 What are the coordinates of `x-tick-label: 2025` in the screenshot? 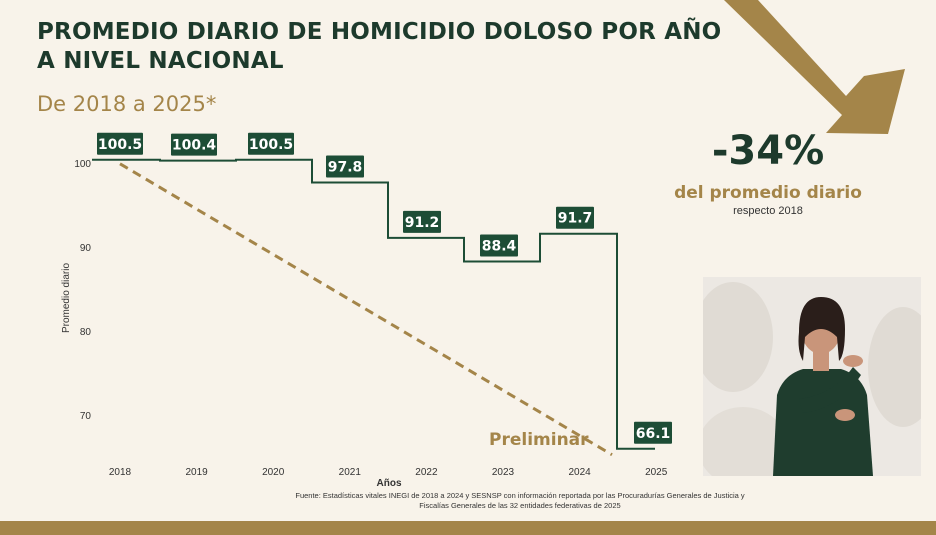 It's located at (656, 472).